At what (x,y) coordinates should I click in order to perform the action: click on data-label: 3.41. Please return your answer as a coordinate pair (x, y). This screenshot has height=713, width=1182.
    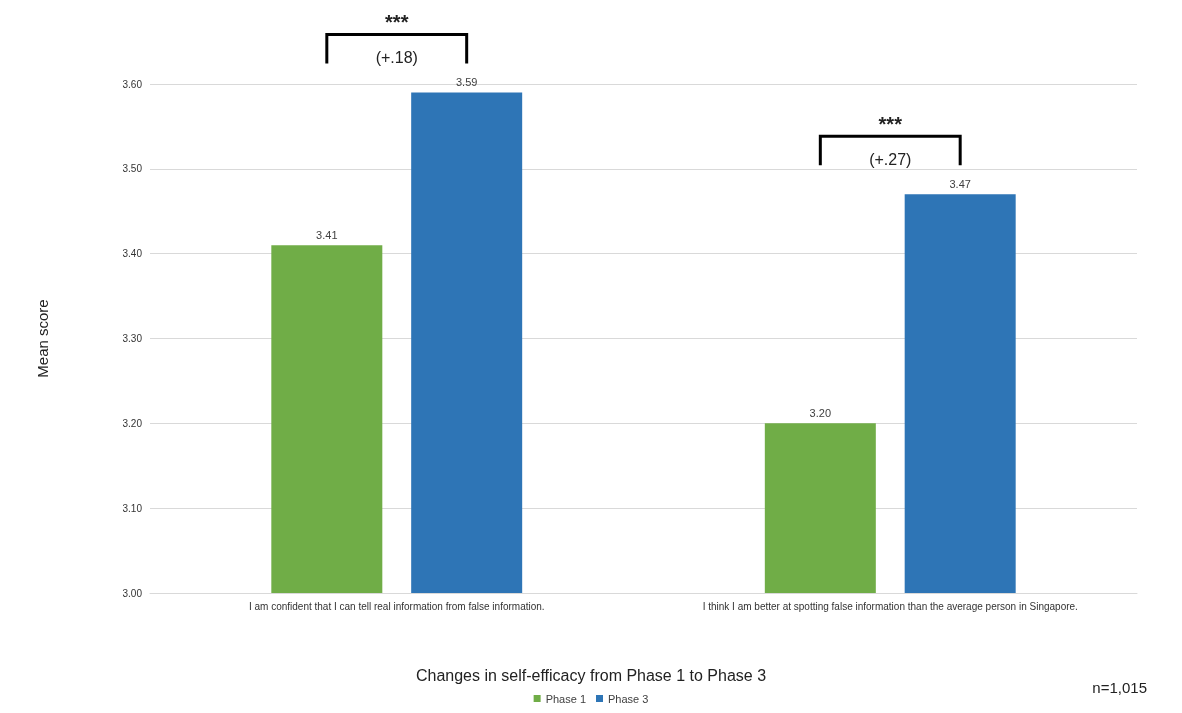
    Looking at the image, I should click on (327, 234).